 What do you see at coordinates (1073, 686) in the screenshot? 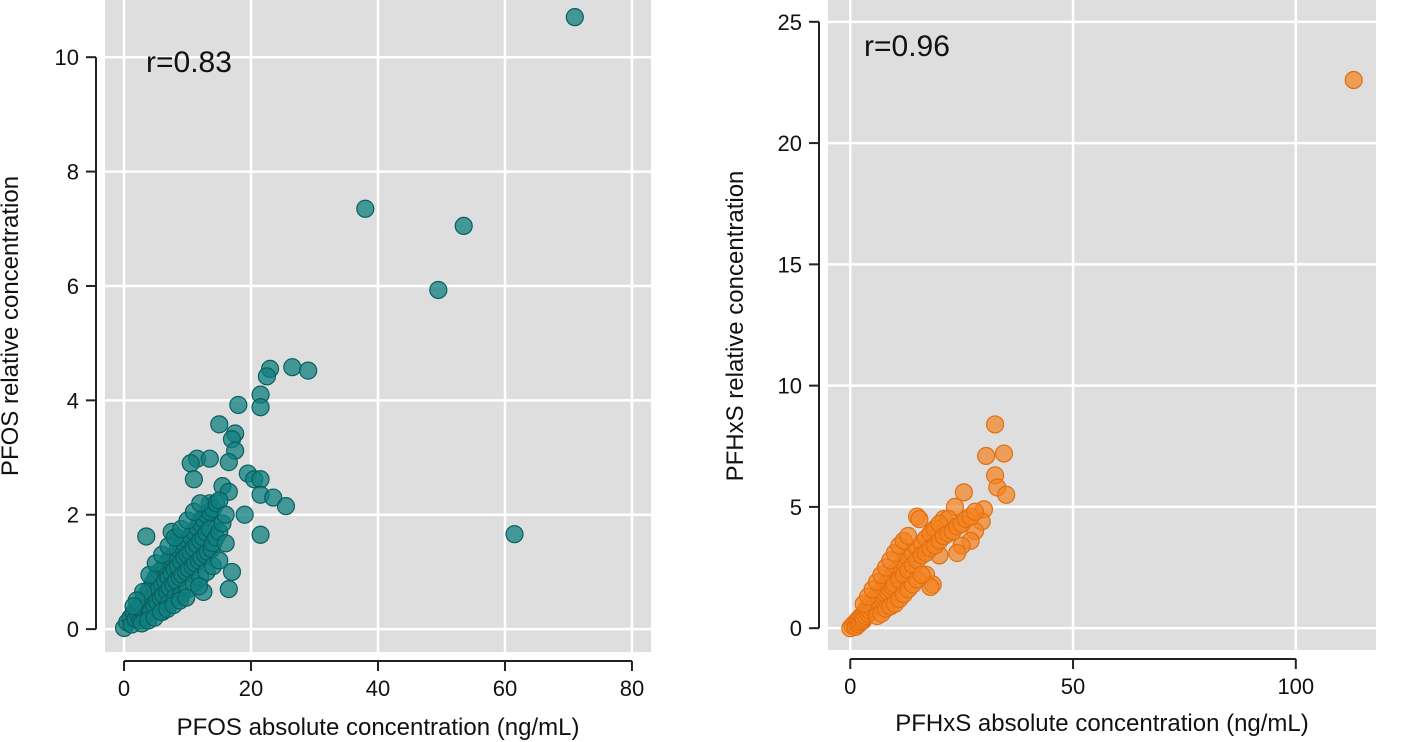
I see `x-tick-label: 50` at bounding box center [1073, 686].